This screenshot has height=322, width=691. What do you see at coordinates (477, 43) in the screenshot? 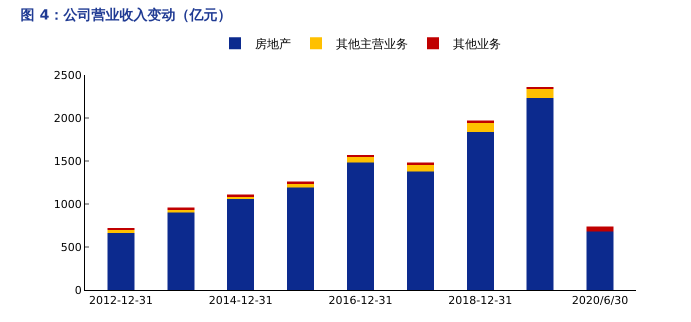
I see `legend-label: 其他业务` at bounding box center [477, 43].